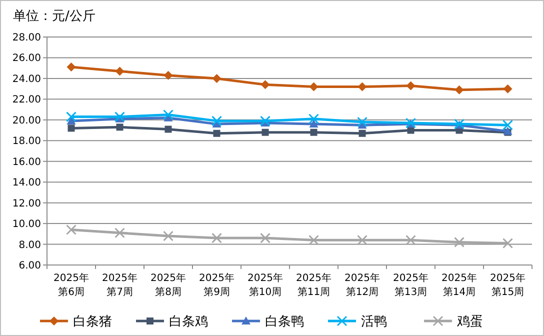 The width and height of the screenshot is (544, 336). What do you see at coordinates (284, 322) in the screenshot?
I see `legend-label: 白条鸭` at bounding box center [284, 322].